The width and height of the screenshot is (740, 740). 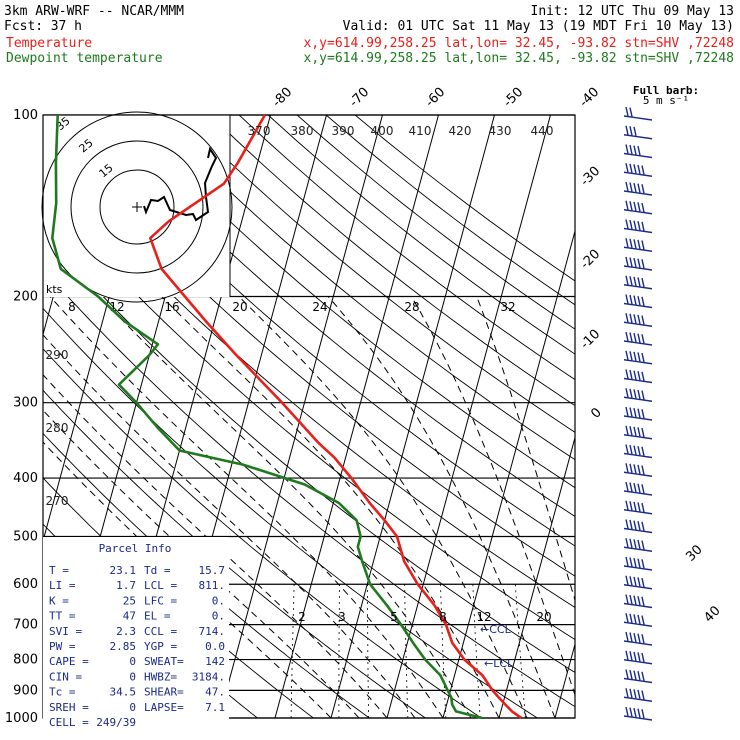 I want to click on parcel-info-cell: 1.7, so click(x=126, y=585).